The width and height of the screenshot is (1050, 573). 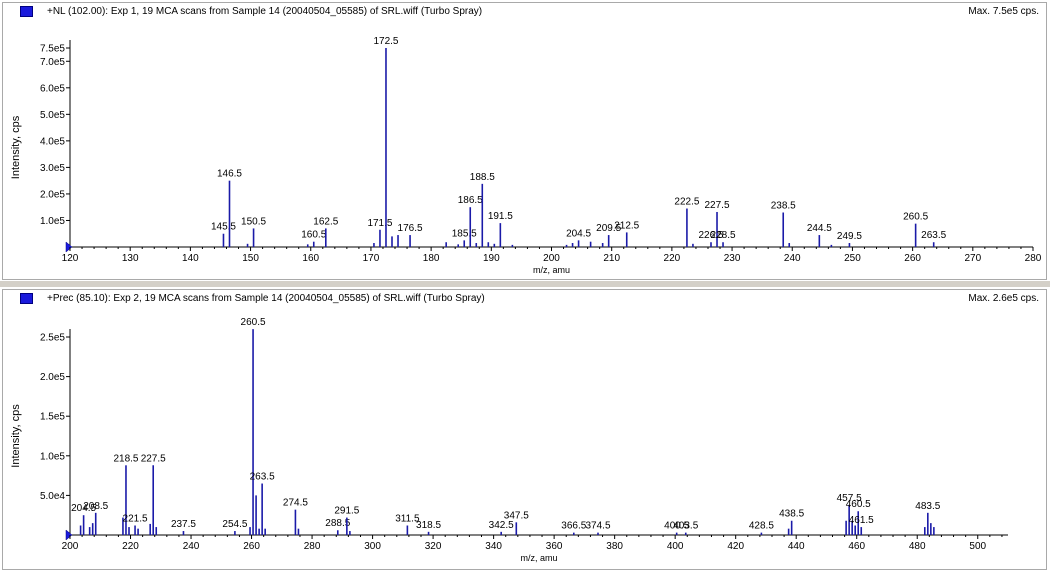 What do you see at coordinates (1003, 298) in the screenshot?
I see `max-intensity: Max. 2.6e5 cps.` at bounding box center [1003, 298].